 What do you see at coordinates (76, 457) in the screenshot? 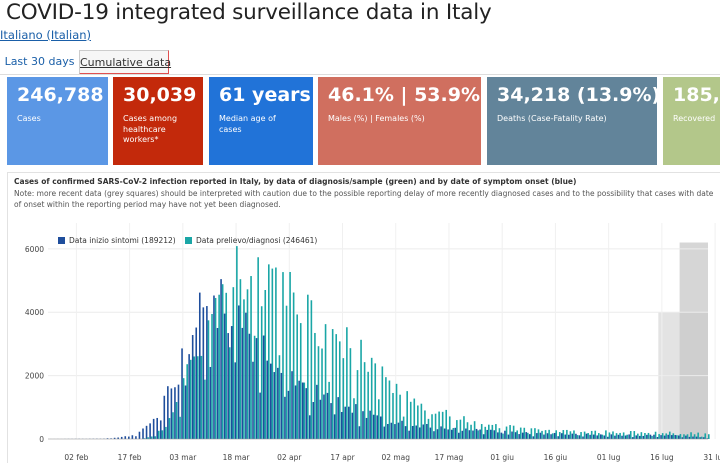
I see `x-tick-label: 02 feb` at bounding box center [76, 457].